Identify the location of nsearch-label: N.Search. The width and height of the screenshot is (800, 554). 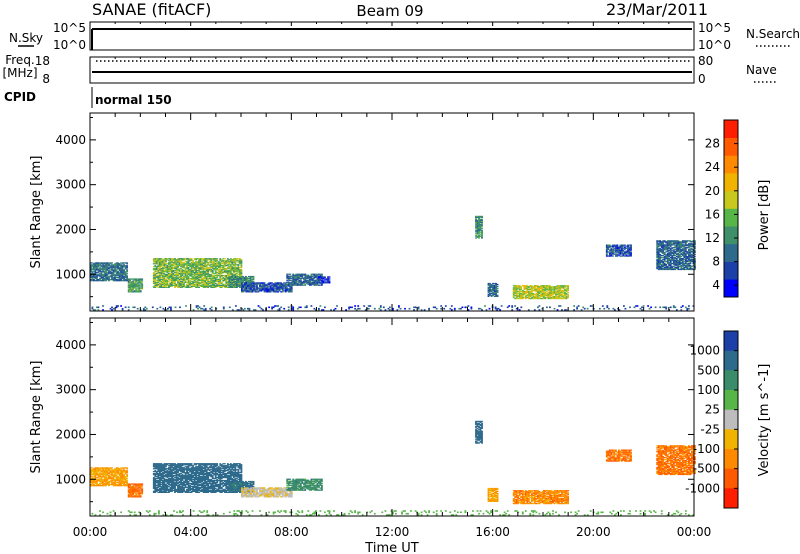
(773, 34).